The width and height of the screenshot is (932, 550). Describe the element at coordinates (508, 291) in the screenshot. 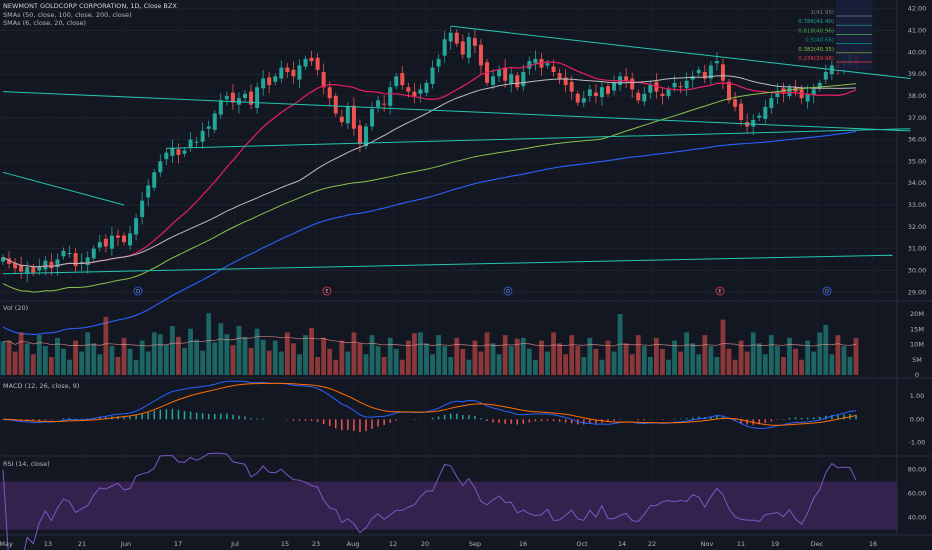

I see `event-marker` at that location.